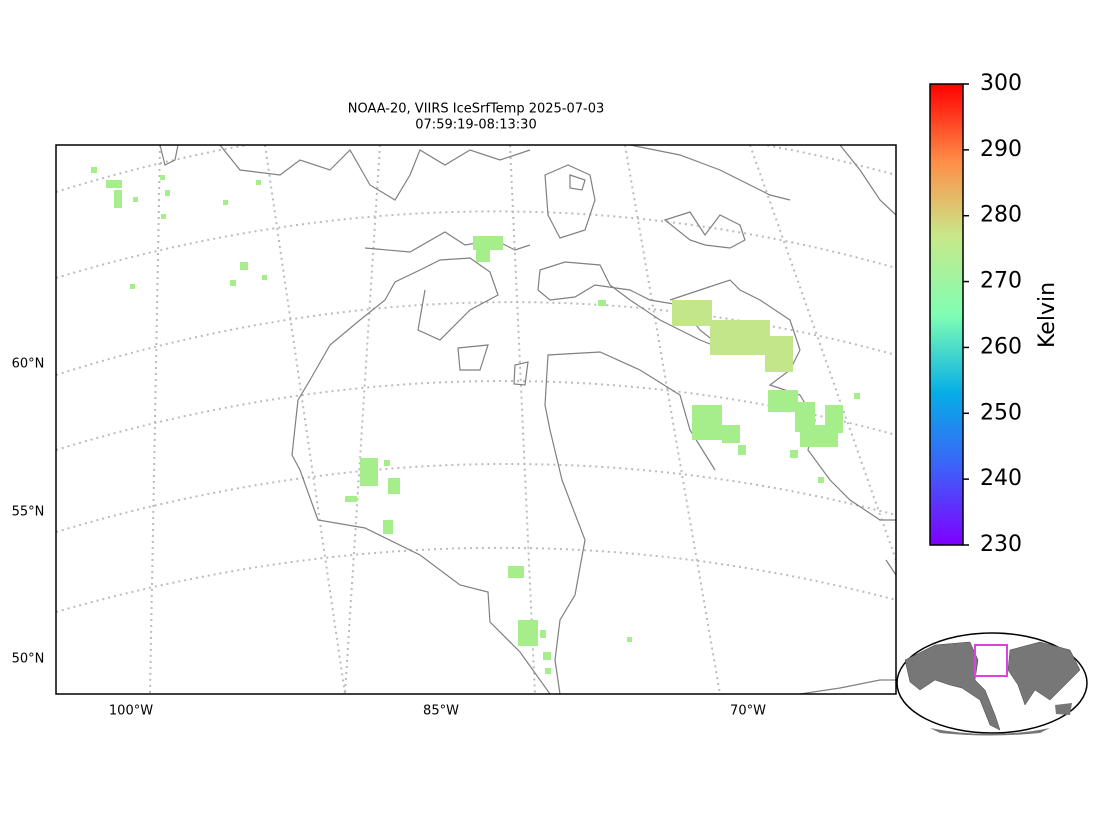  Describe the element at coordinates (1001, 83) in the screenshot. I see `colorbar-tick-label: 300` at that location.